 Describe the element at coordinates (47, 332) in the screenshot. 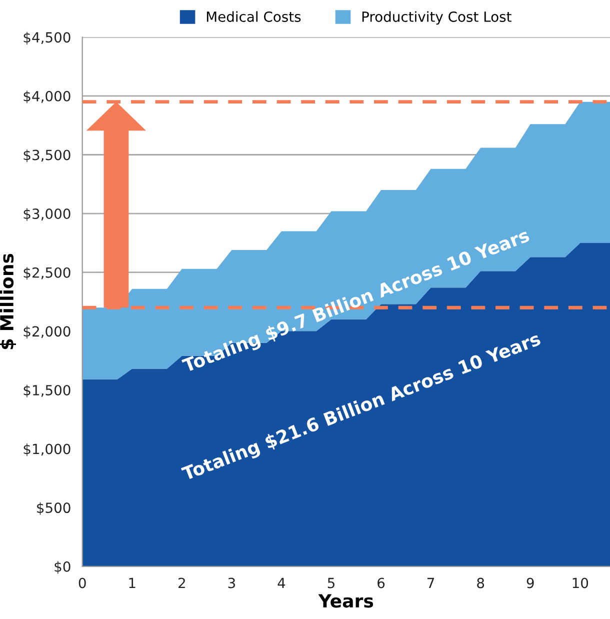

I see `y-tick-label: $2,000` at that location.